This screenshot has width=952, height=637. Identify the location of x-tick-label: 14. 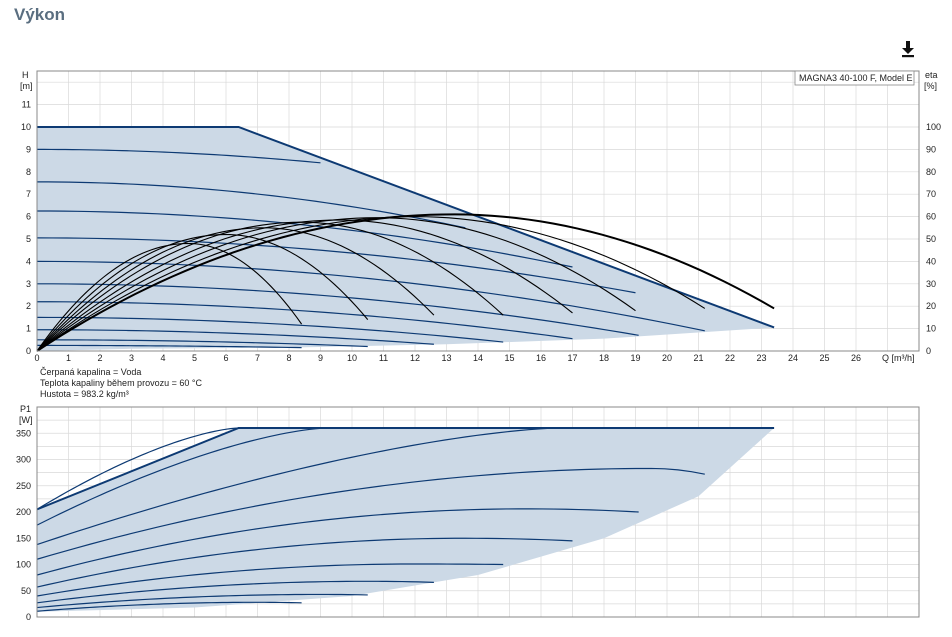
(478, 358).